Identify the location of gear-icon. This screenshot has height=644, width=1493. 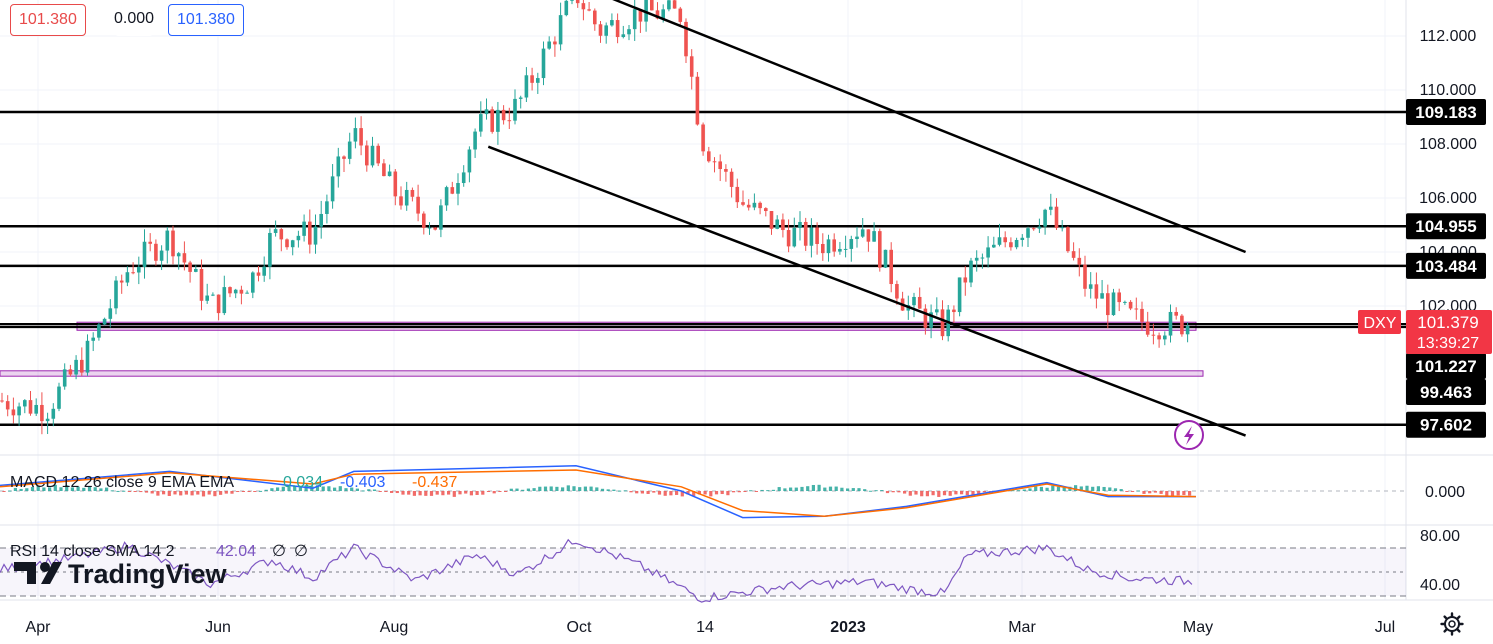
(1452, 624).